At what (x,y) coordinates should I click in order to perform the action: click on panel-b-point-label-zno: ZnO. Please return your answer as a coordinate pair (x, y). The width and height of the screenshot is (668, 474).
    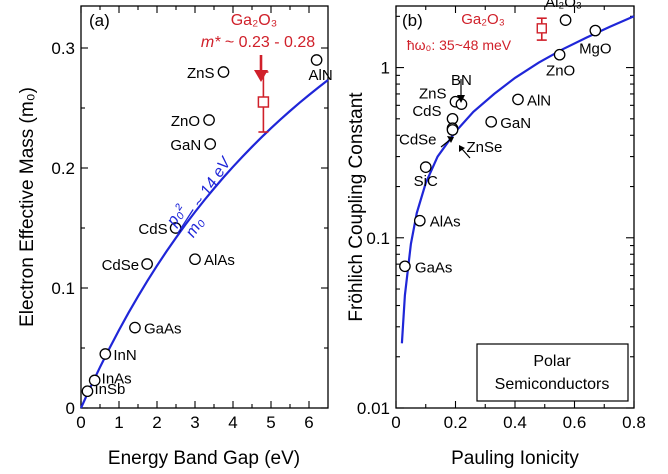
    Looking at the image, I should click on (560, 71).